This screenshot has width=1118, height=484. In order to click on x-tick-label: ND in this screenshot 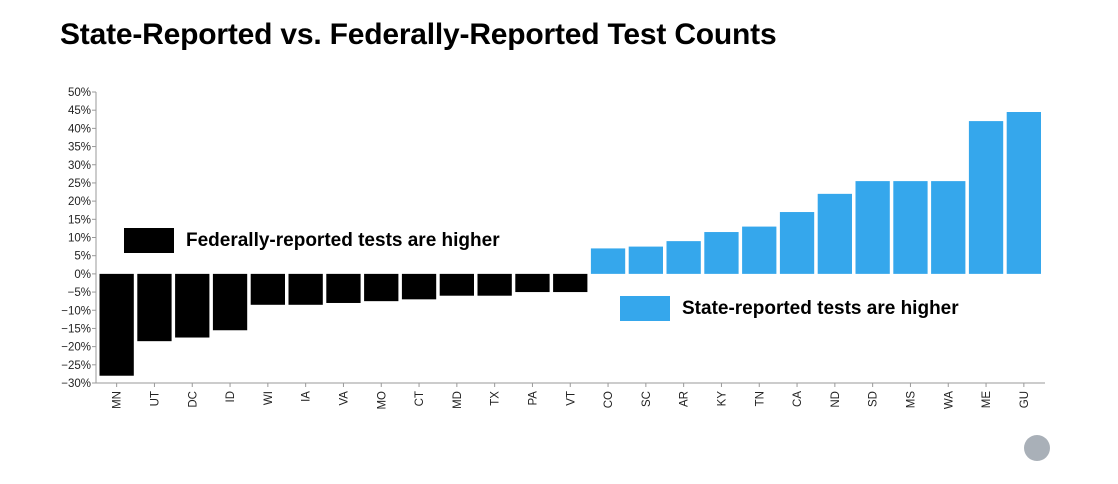, I will do `click(836, 399)`.